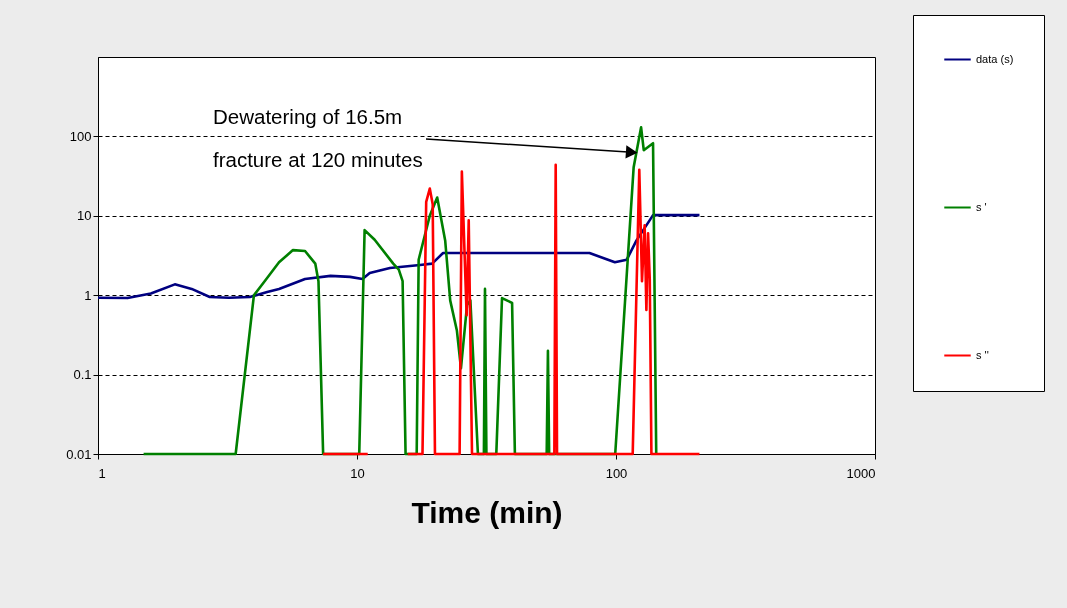 This screenshot has width=1067, height=608. I want to click on y-tick-label: 0.1, so click(82, 375).